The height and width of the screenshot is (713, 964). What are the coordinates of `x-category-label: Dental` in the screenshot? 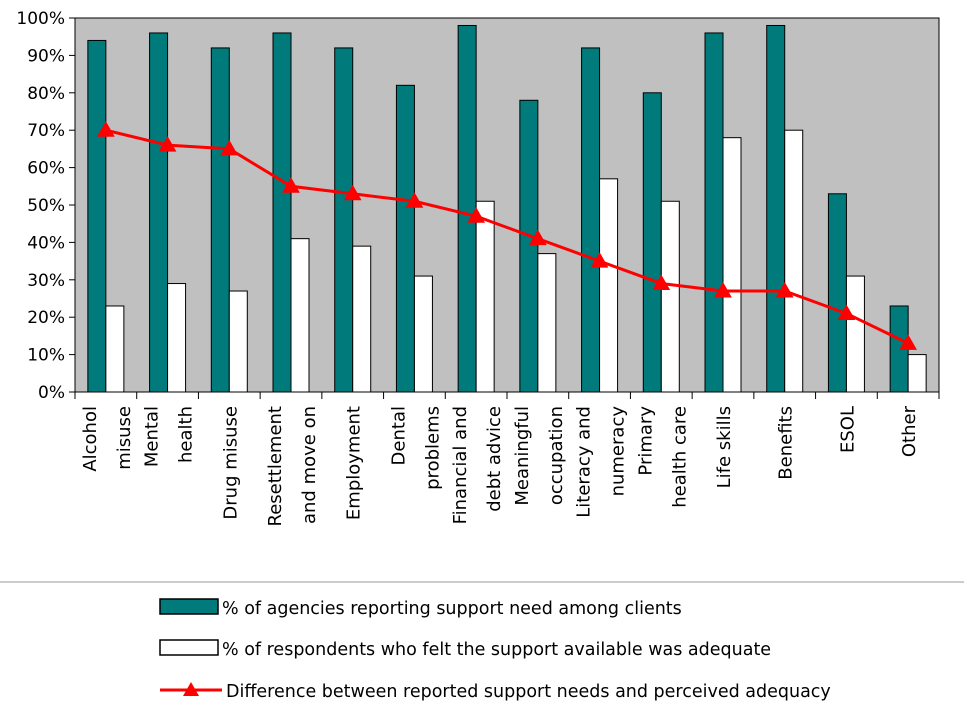 It's located at (398, 435).